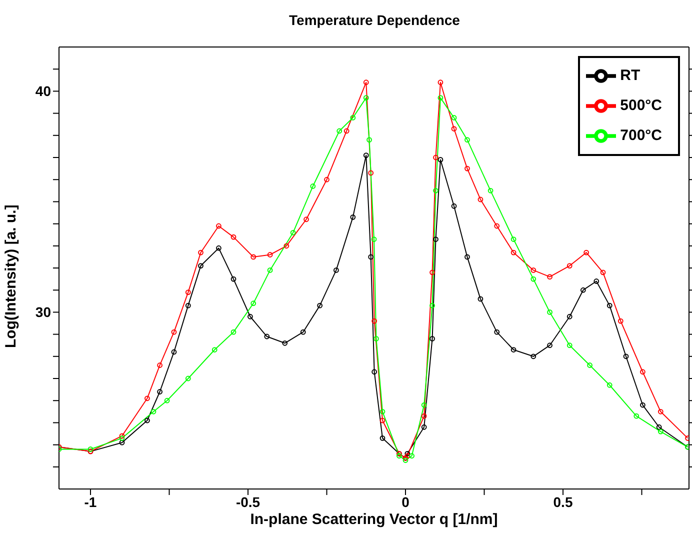  I want to click on y-tick-label: 30, so click(43, 312).